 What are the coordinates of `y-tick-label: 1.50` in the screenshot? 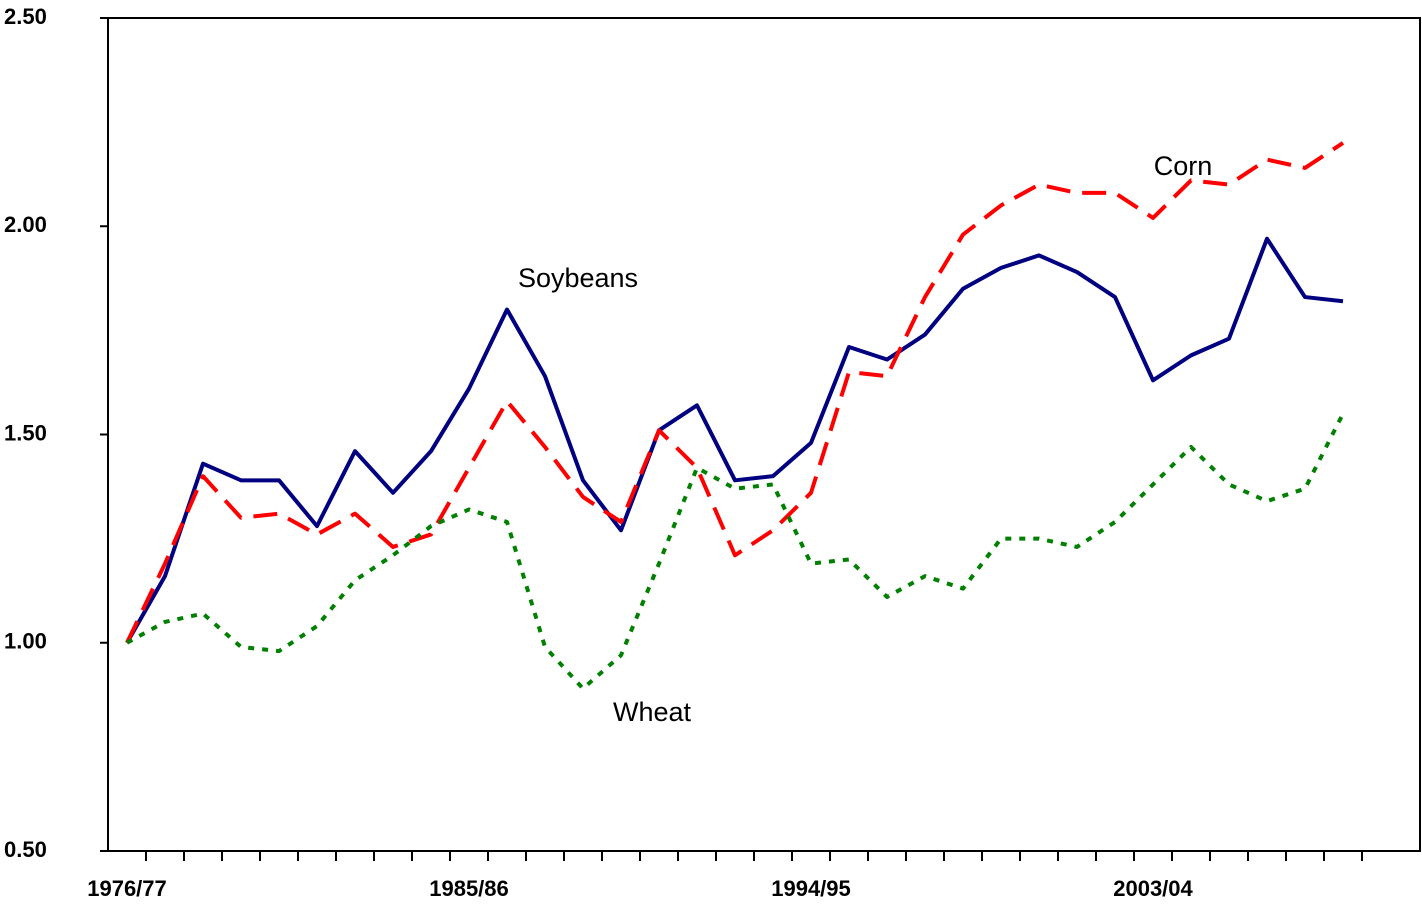 It's located at (25, 432).